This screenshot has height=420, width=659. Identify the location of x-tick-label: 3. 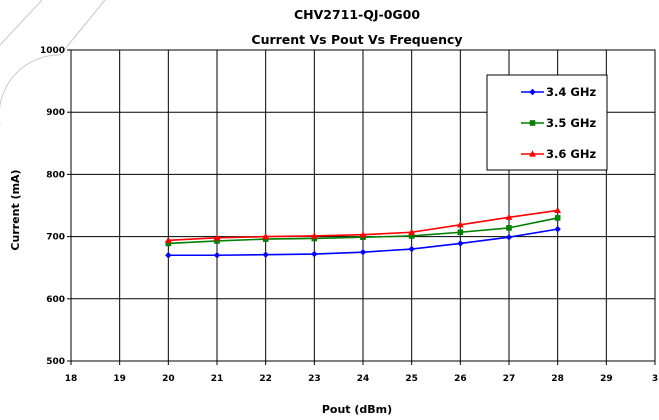
(655, 379).